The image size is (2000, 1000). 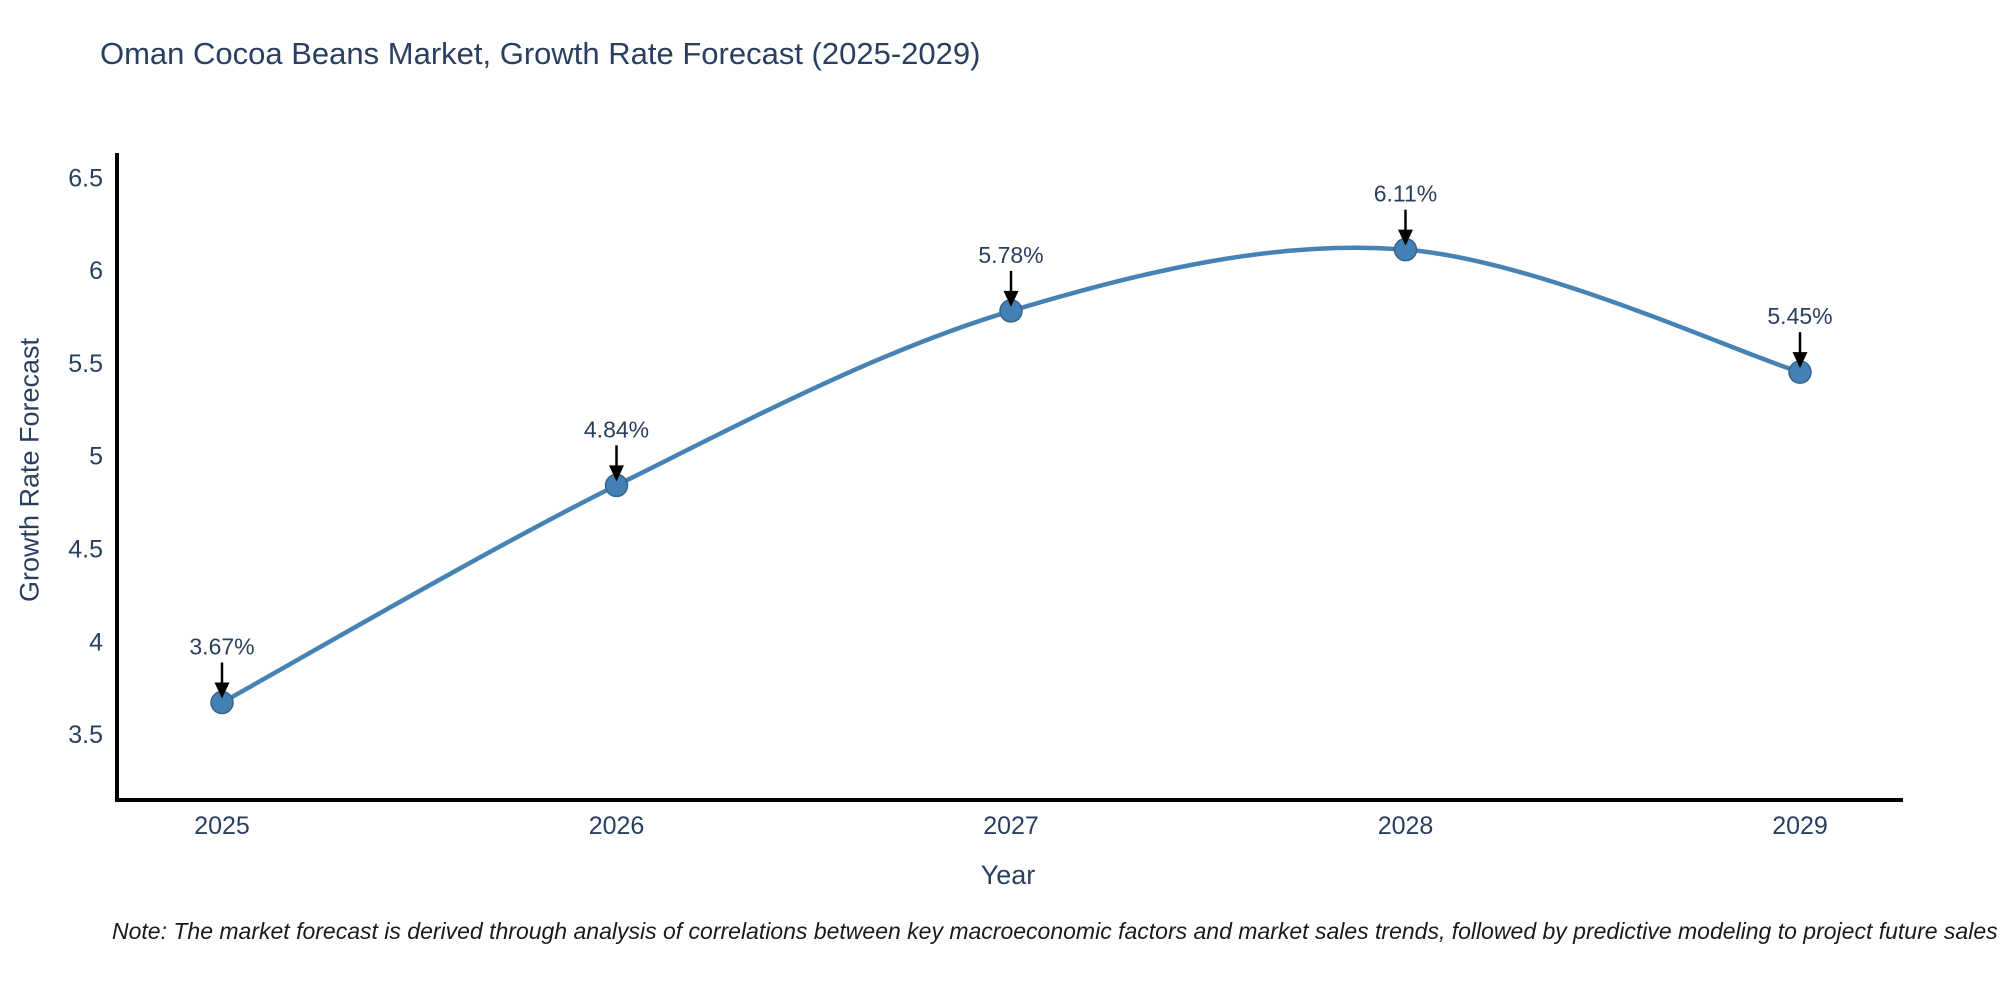 What do you see at coordinates (1800, 826) in the screenshot?
I see `x-tick-label: 2029` at bounding box center [1800, 826].